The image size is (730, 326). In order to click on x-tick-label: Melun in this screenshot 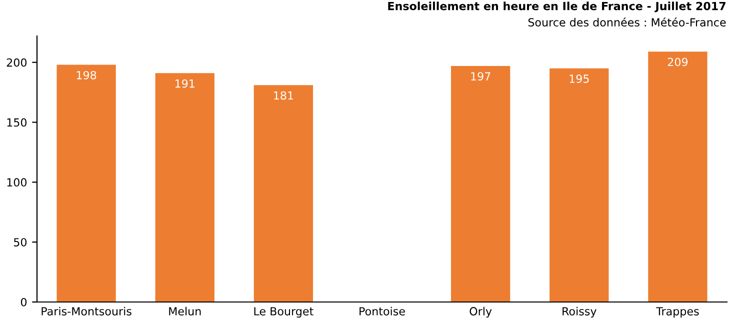, I will do `click(185, 311)`.